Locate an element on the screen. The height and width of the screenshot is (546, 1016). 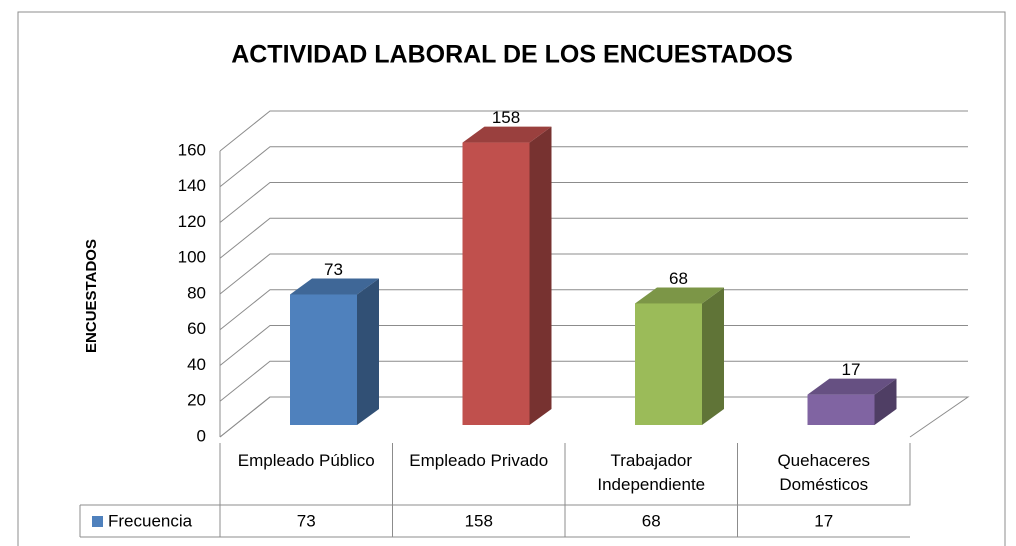
y-tick-label: 100 is located at coordinates (192, 257).